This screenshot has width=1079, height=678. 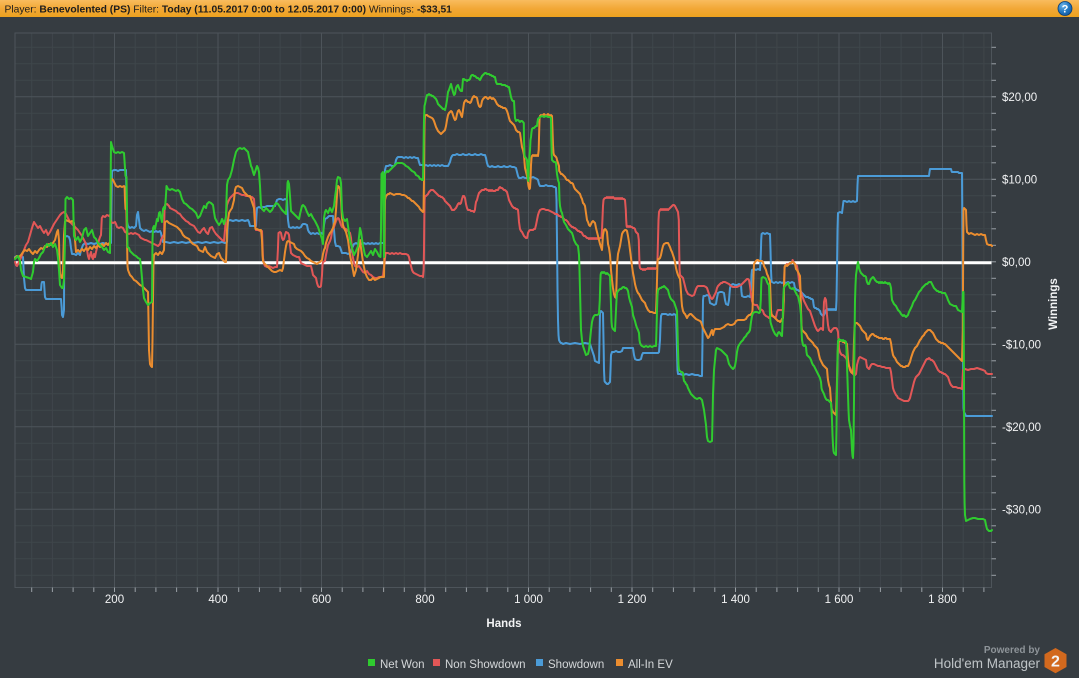 I want to click on svg-text: $10,00, so click(x=1019, y=180).